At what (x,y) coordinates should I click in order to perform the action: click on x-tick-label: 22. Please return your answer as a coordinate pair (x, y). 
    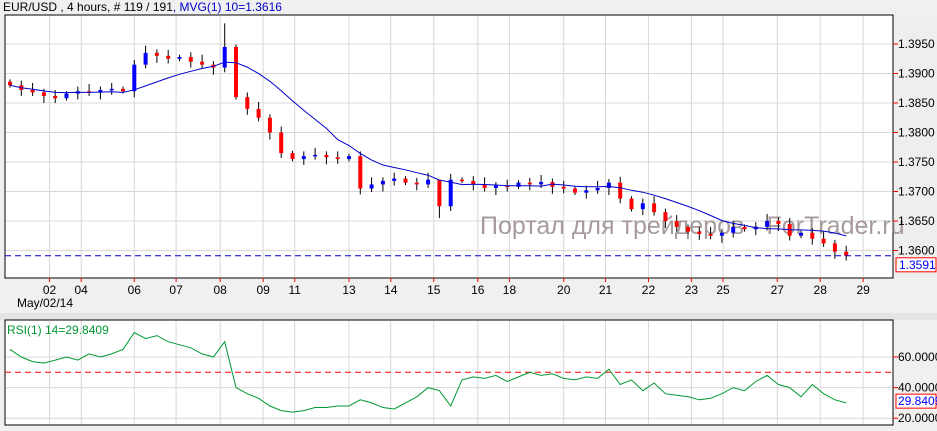
    Looking at the image, I should click on (649, 290).